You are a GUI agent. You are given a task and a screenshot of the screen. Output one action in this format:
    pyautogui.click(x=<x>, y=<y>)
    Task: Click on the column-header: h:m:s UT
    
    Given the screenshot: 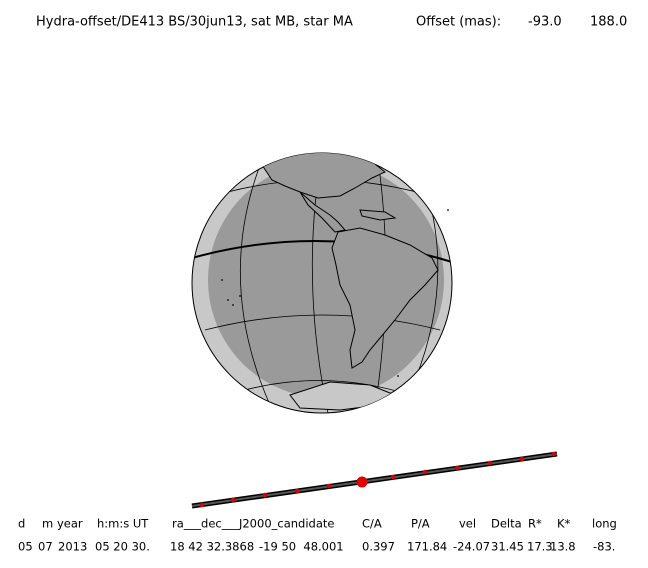 What is the action you would take?
    pyautogui.click(x=123, y=524)
    